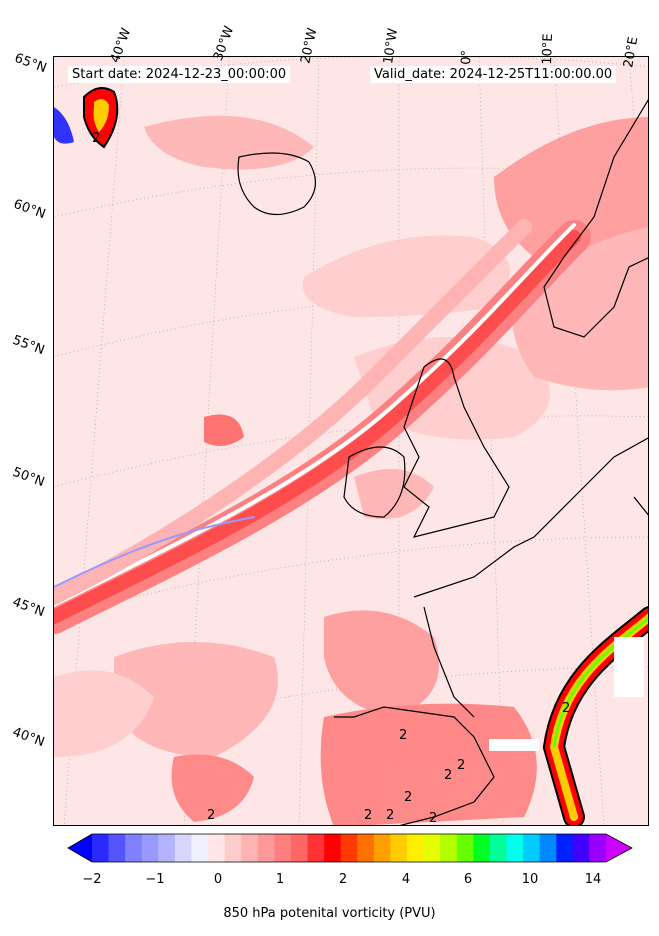 The width and height of the screenshot is (659, 936). Describe the element at coordinates (280, 879) in the screenshot. I see `colorbar-tick: 1` at that location.